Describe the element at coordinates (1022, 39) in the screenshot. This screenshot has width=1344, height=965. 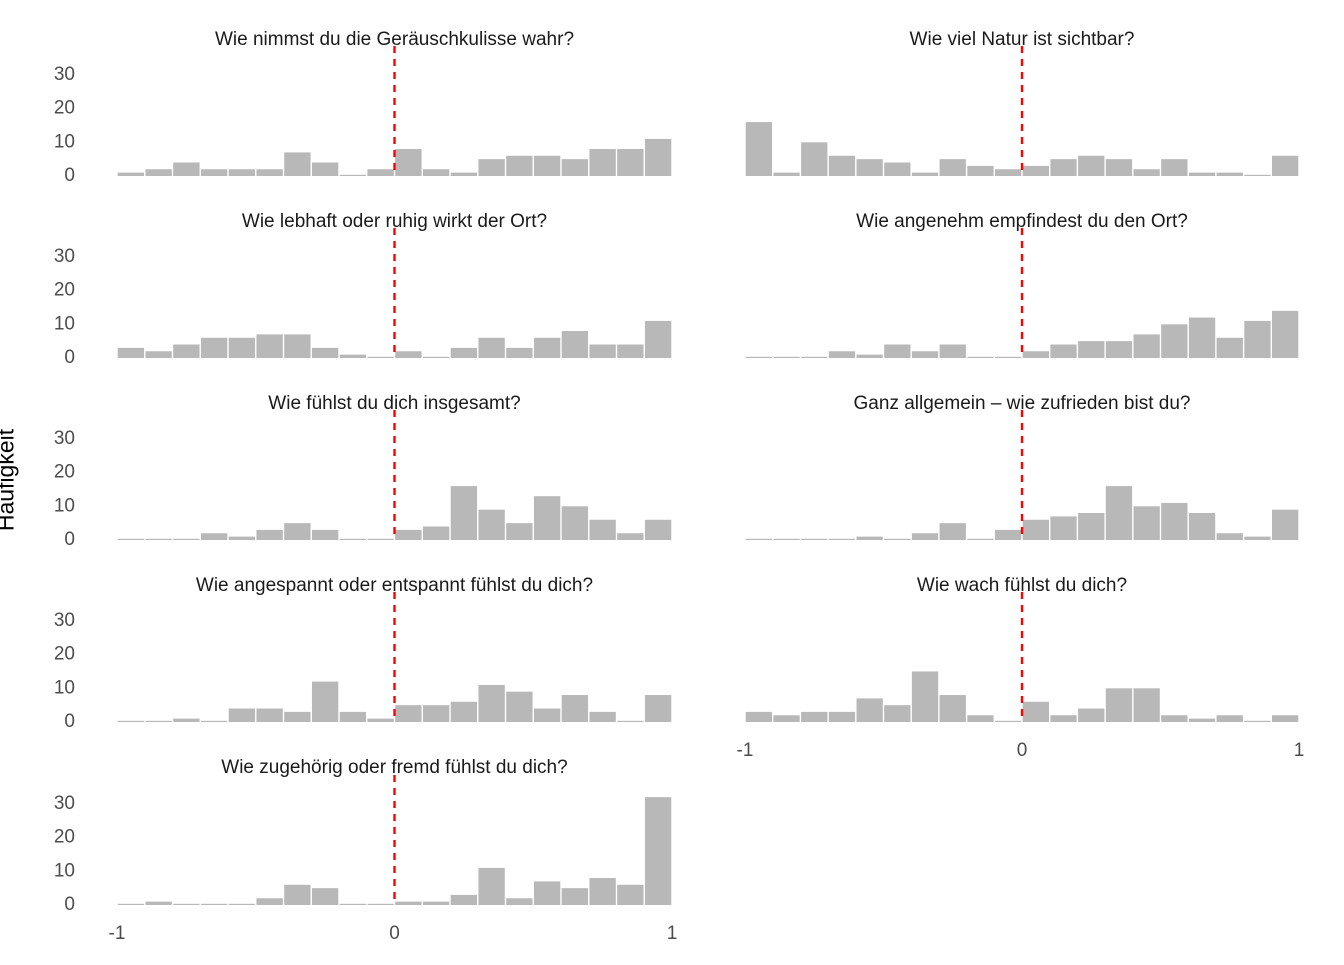
I see `panel-title: Wie viel Natur ist sichtbar?` at that location.